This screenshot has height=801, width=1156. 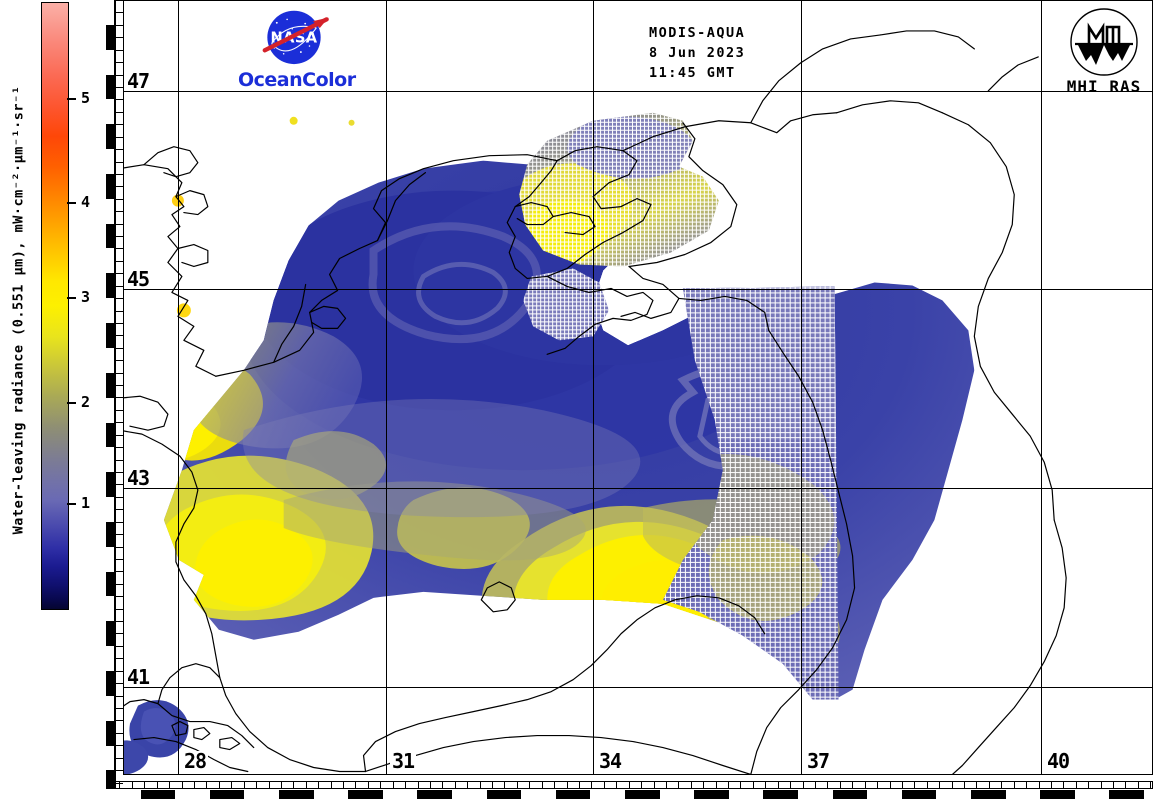 What do you see at coordinates (86, 297) in the screenshot?
I see `colorbar-tick-label: 3` at bounding box center [86, 297].